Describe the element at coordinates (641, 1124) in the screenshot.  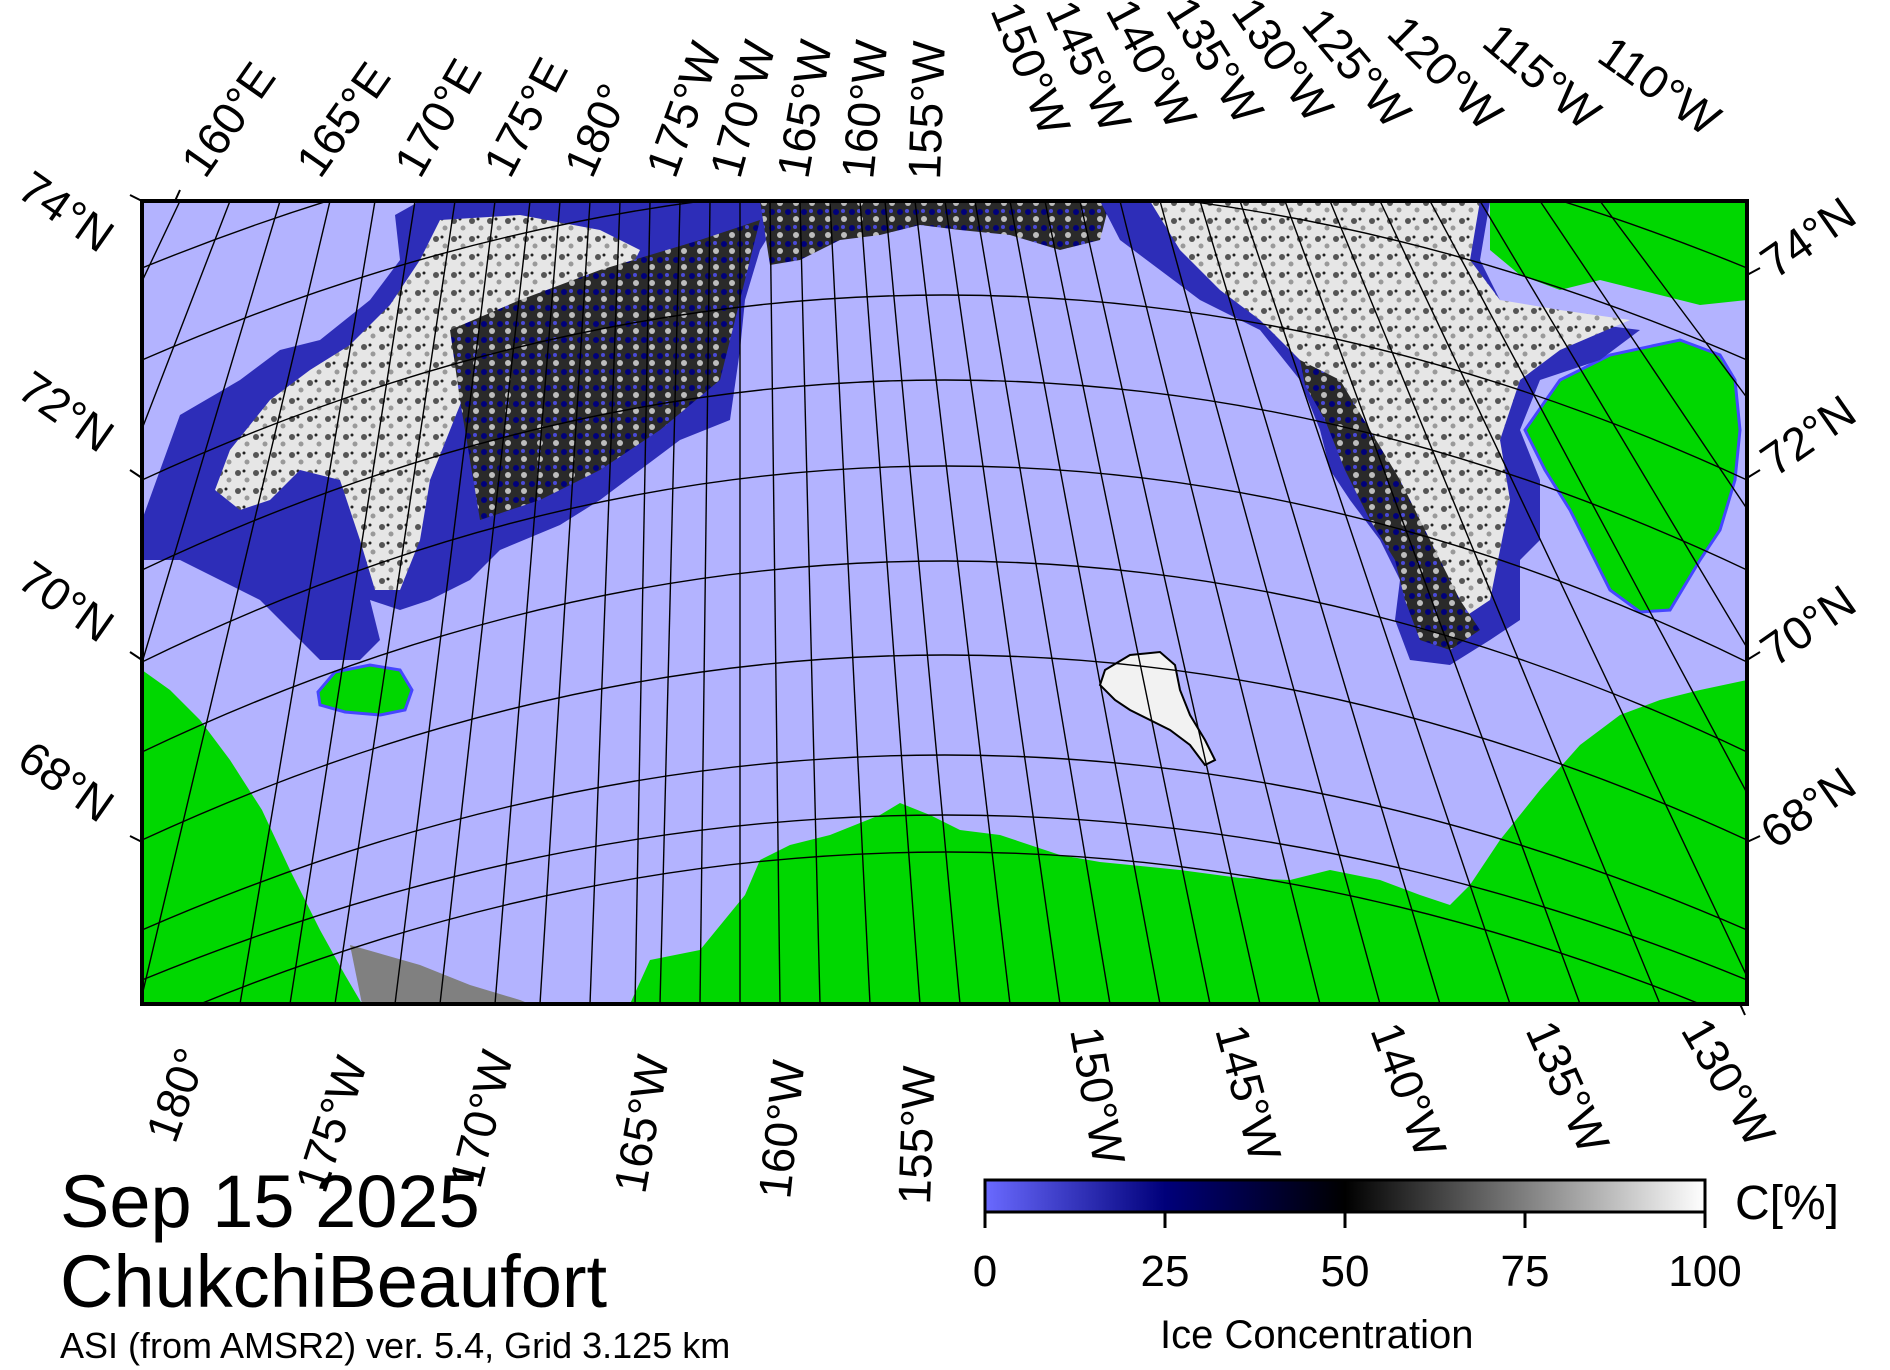
I see `bottom-lon-label: 165°W` at that location.